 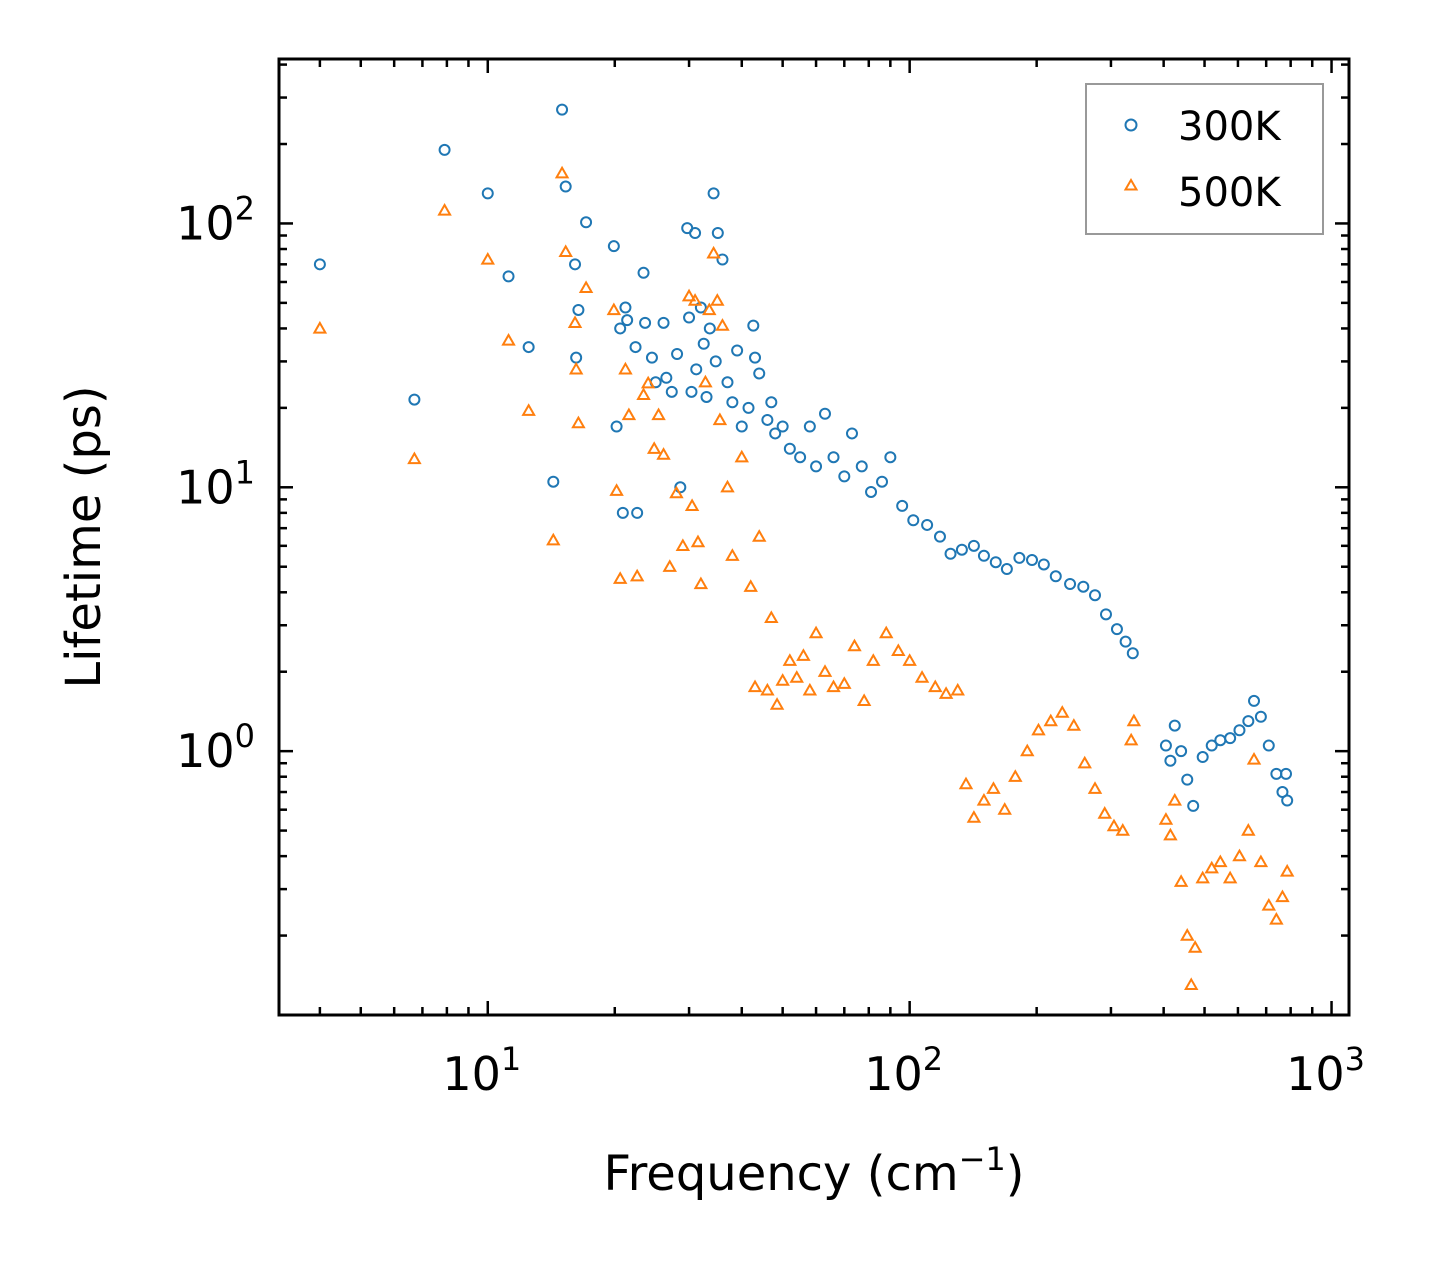 What do you see at coordinates (1325, 1070) in the screenshot?
I see `x-tick-label: 10³` at bounding box center [1325, 1070].